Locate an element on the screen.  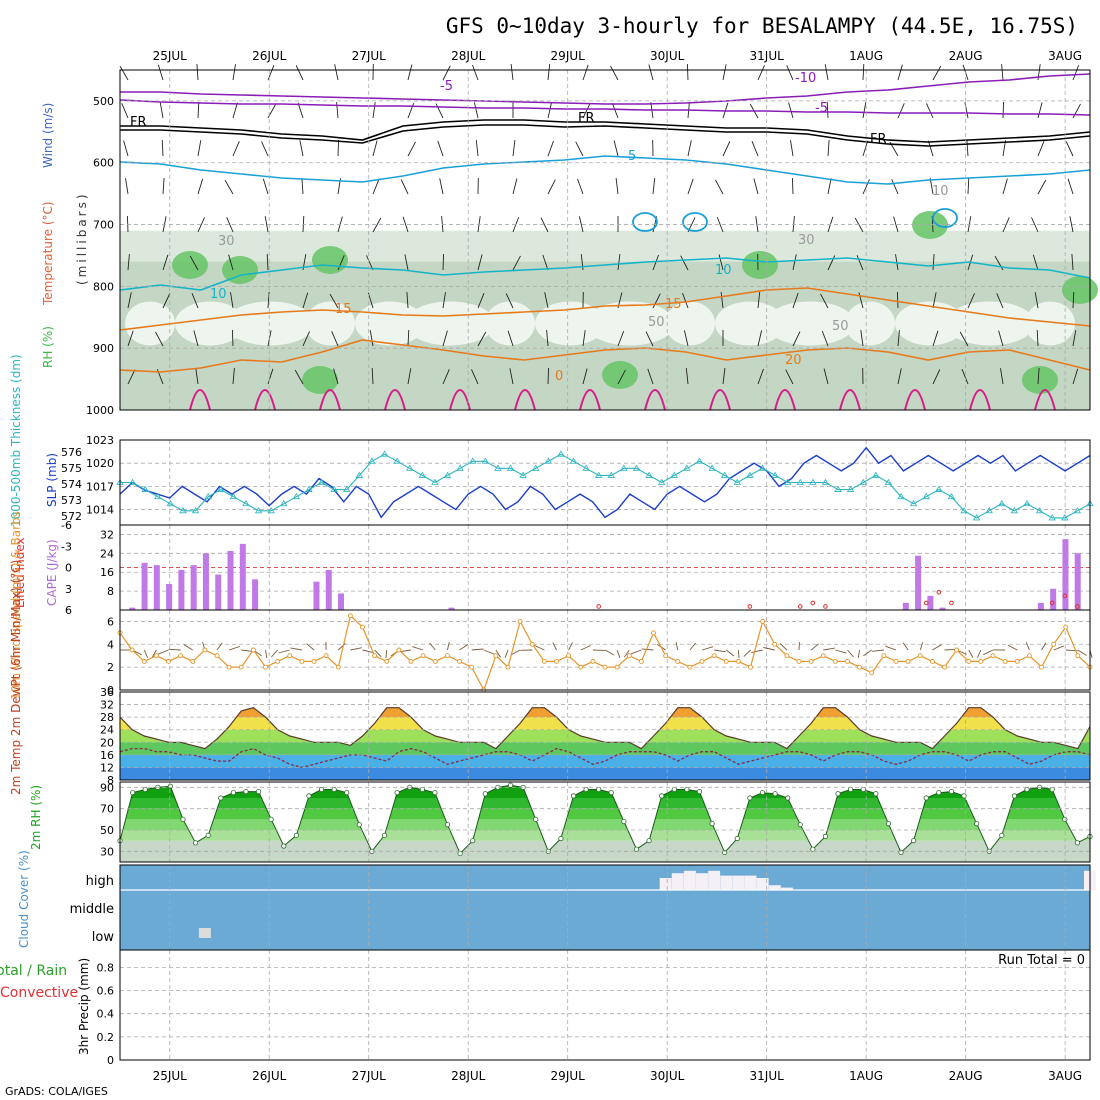
cloud-high-bar is located at coordinates (786, 888).